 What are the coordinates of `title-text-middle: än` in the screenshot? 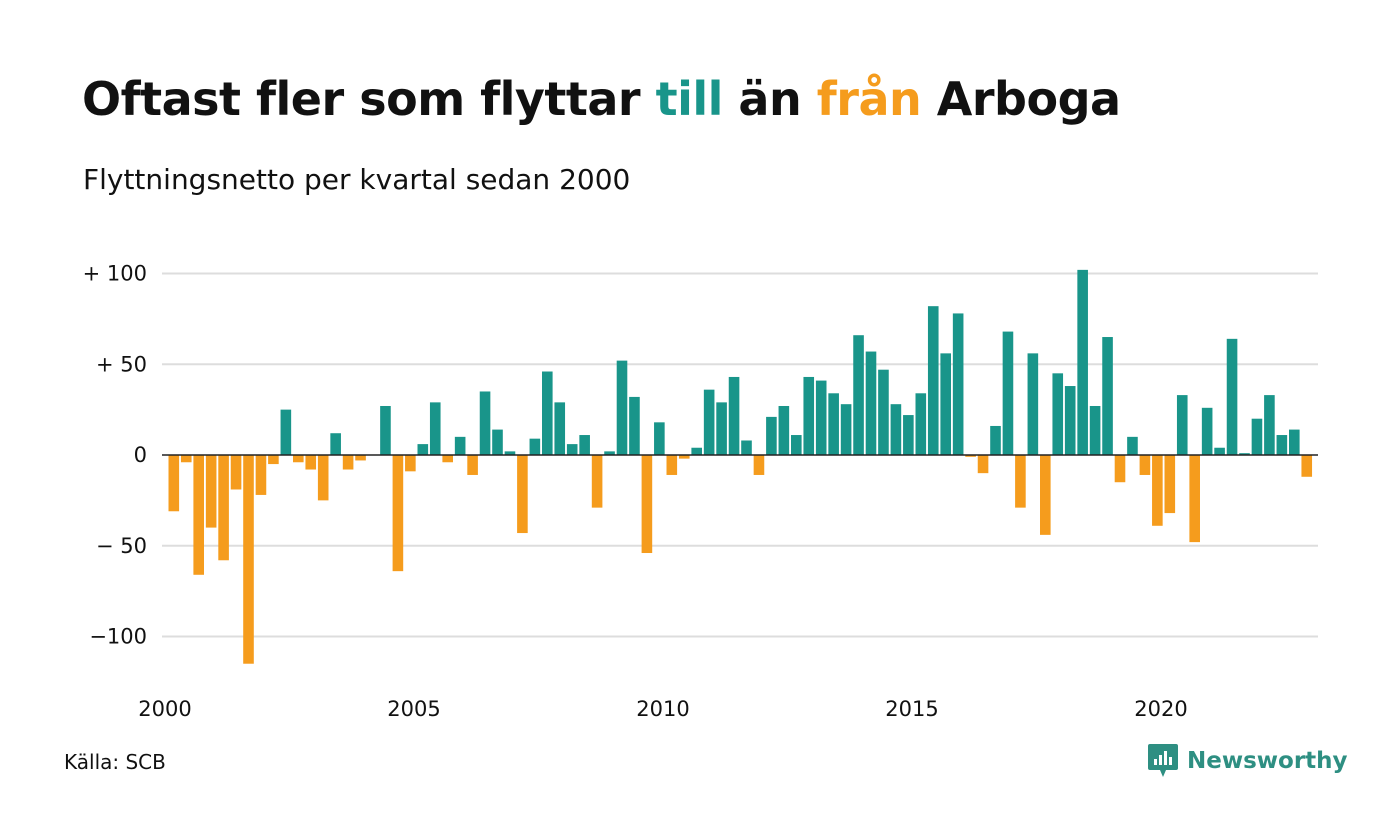 It's located at (769, 99).